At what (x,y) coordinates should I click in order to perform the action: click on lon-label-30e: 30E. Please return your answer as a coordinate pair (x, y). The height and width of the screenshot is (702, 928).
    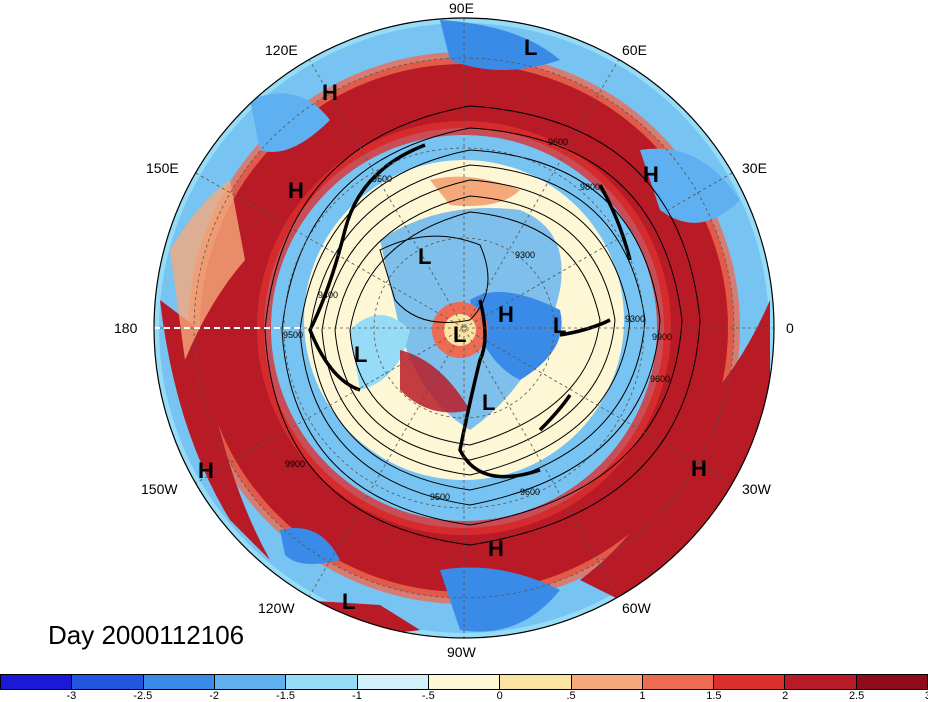
    Looking at the image, I should click on (754, 168).